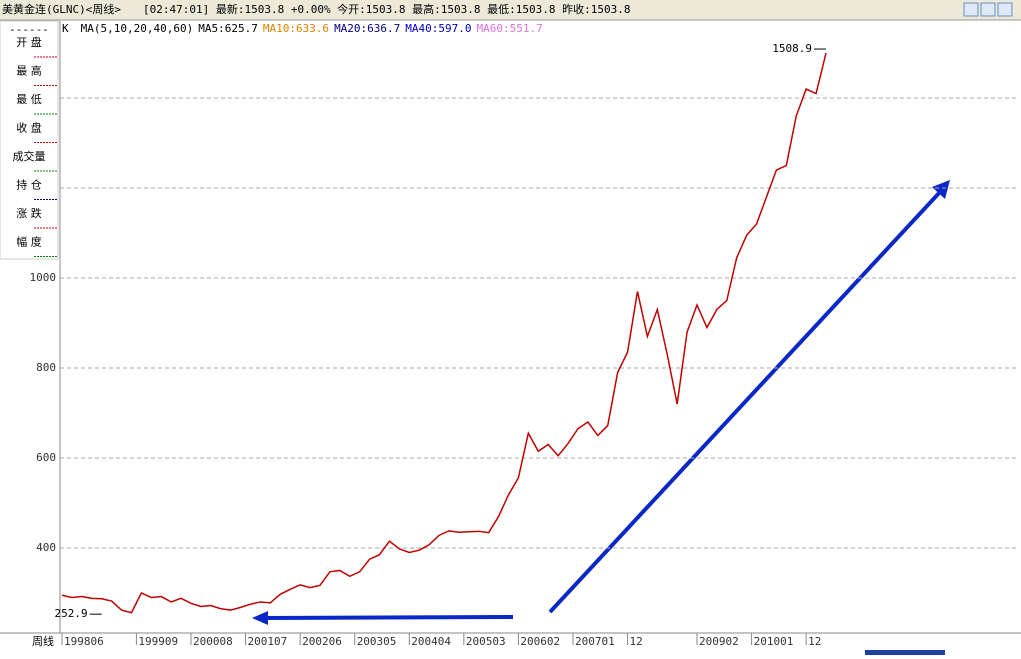  I want to click on x-tick-label: 200602, so click(540, 641).